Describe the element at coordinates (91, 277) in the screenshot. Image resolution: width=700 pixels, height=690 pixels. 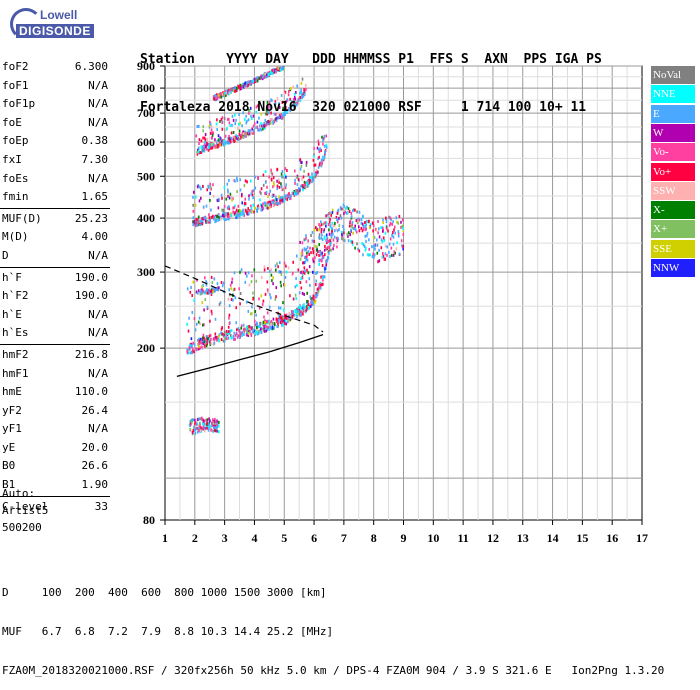
I see `param-value: 190.0` at that location.